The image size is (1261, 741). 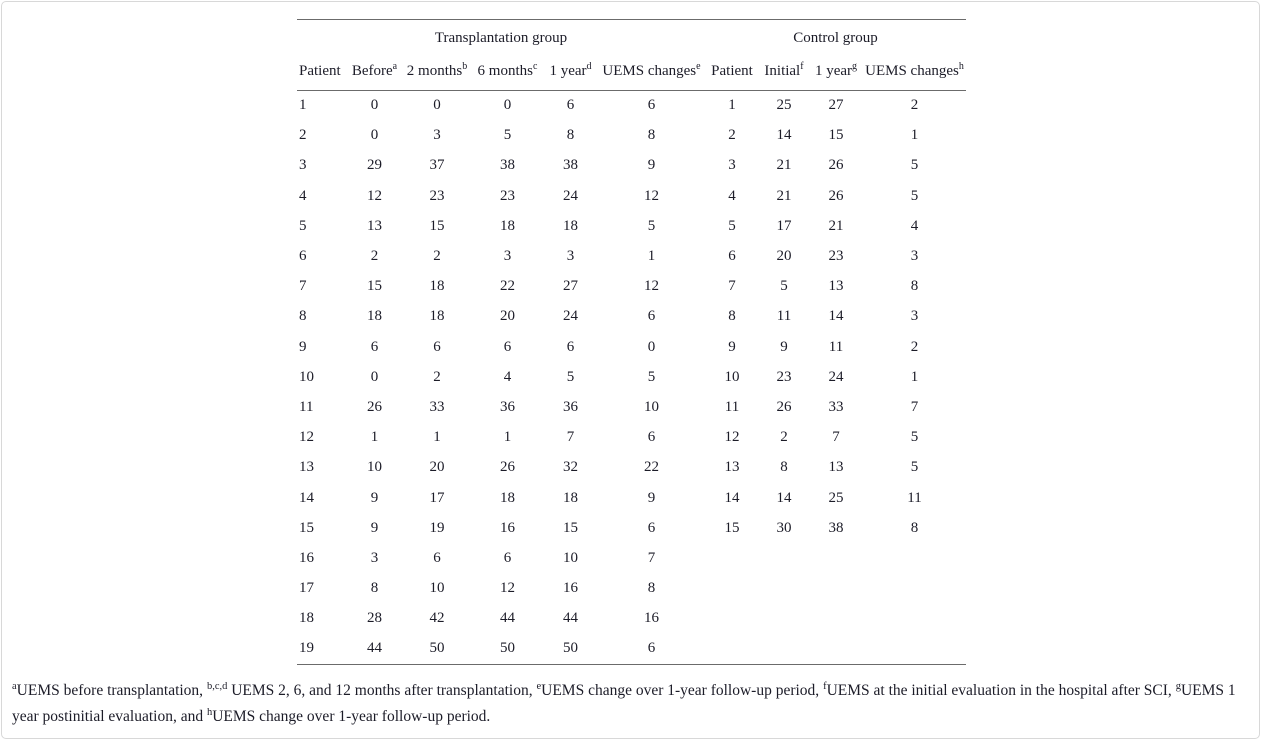 What do you see at coordinates (507, 165) in the screenshot?
I see `cell: 38` at bounding box center [507, 165].